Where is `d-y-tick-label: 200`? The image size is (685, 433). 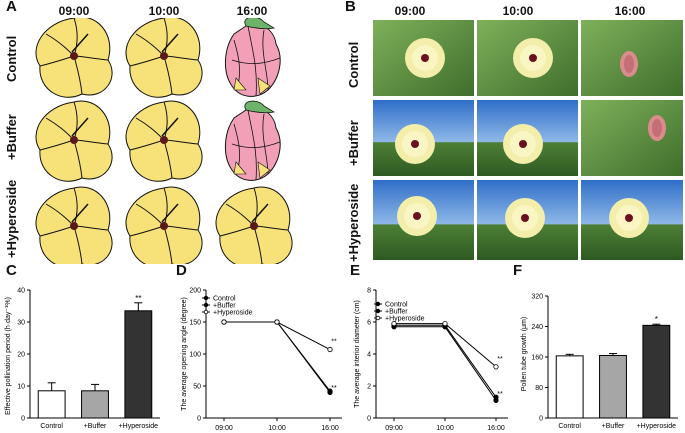
d-y-tick-label: 200 is located at coordinates (195, 291).